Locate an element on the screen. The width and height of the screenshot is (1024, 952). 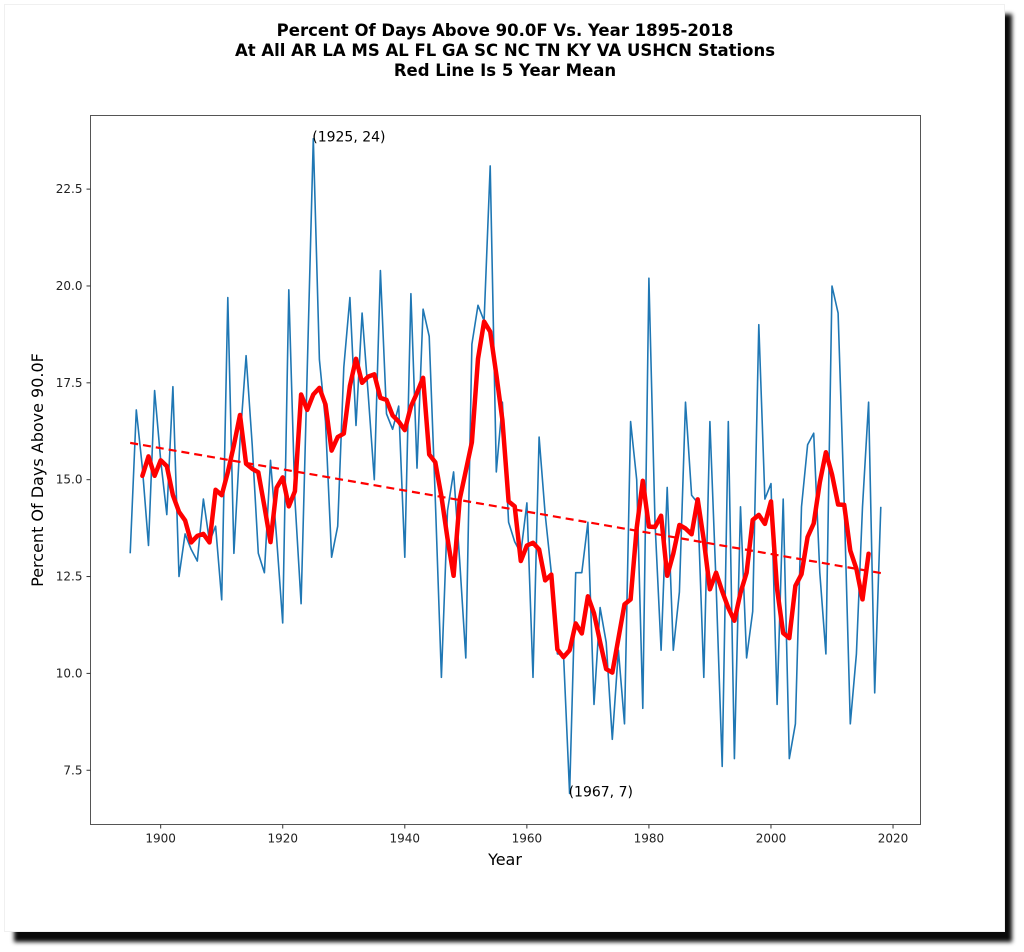
x-tick-label: 1980 is located at coordinates (649, 839).